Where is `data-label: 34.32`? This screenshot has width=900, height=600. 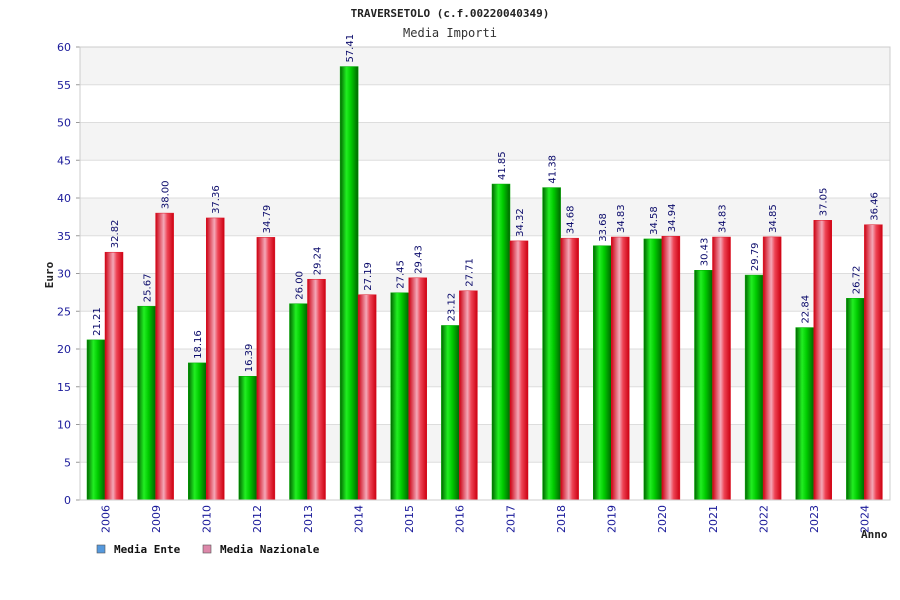 data-label: 34.32 is located at coordinates (520, 222).